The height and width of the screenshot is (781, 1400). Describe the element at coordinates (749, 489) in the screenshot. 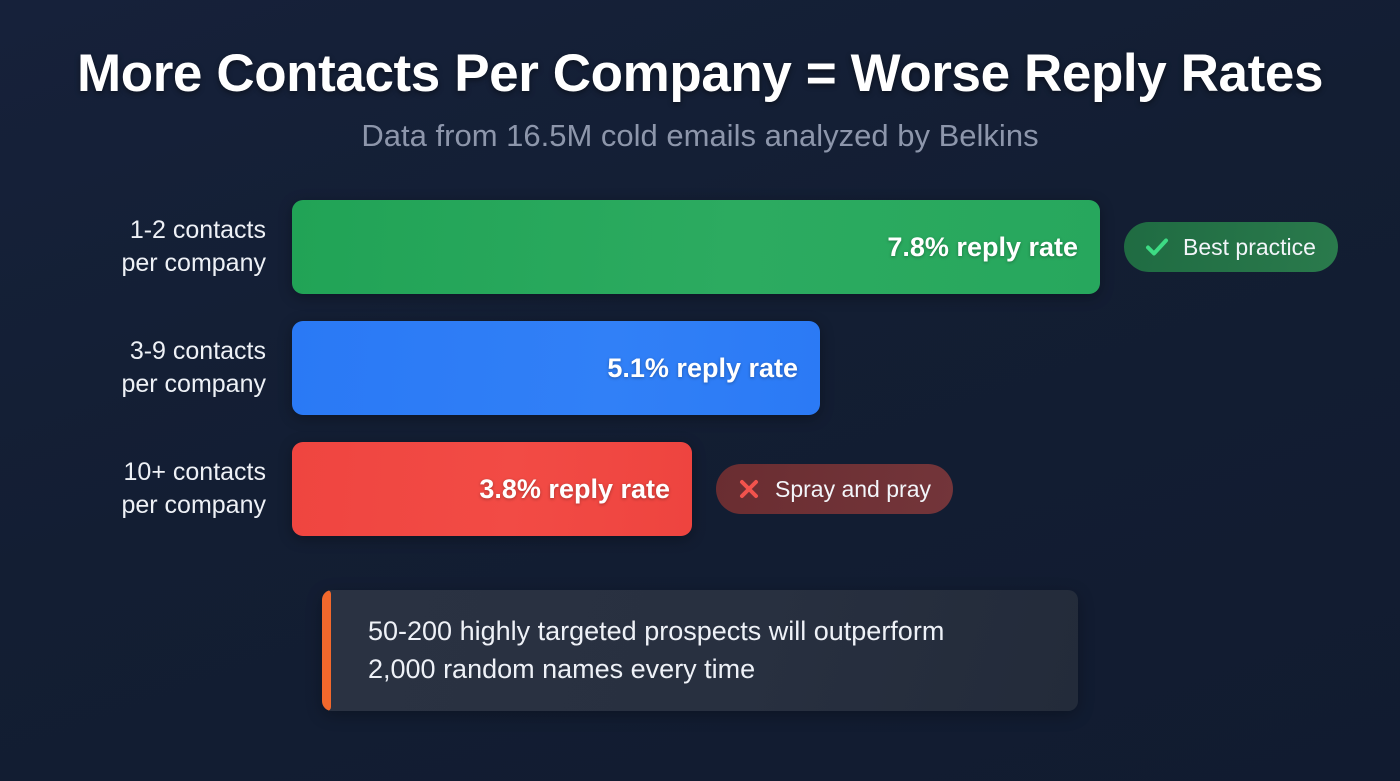

I see `cross-icon` at that location.